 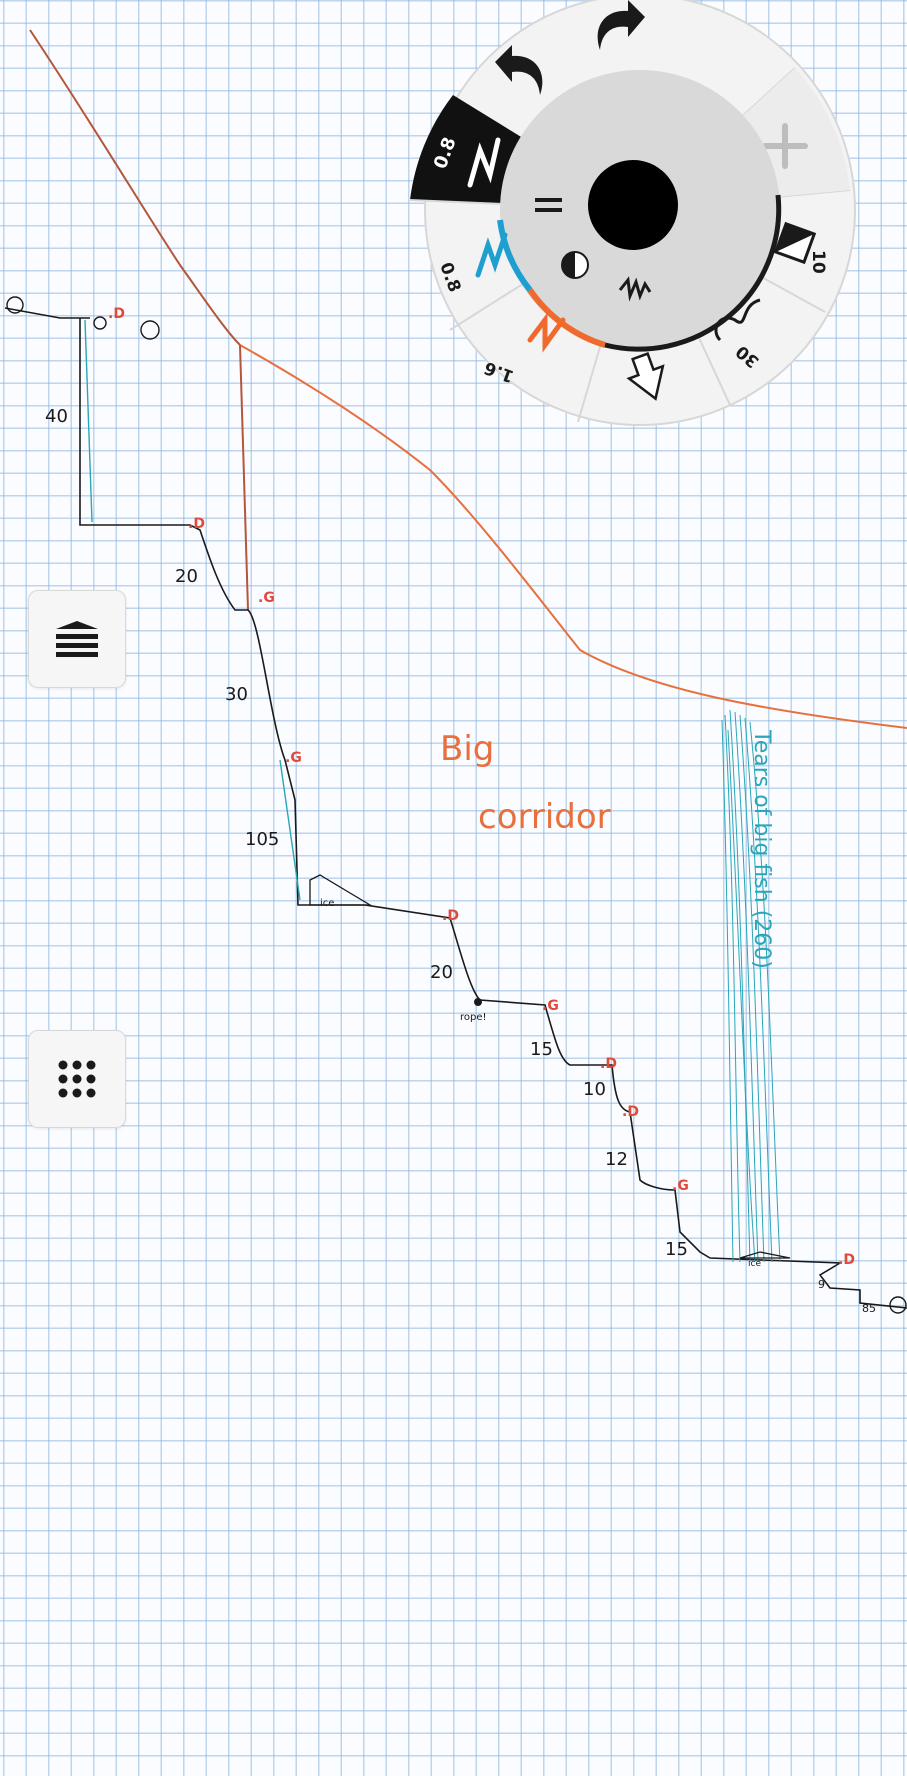 I want to click on layers-button, so click(x=77, y=639).